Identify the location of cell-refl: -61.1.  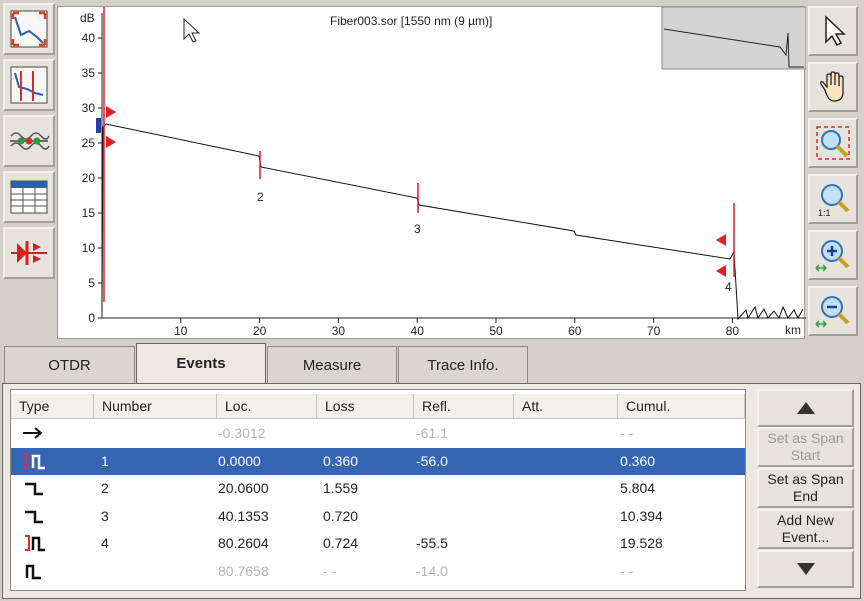
(432, 433).